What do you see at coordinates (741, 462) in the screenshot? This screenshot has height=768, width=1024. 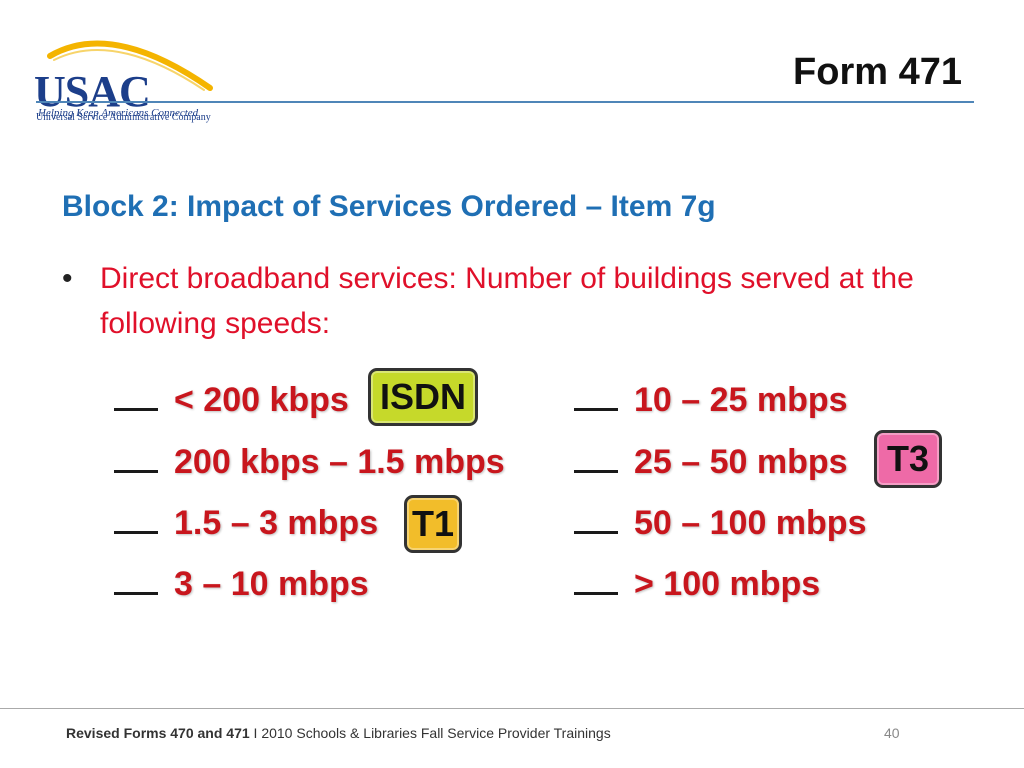 I see `speed-label: 25 – 50 mbps` at bounding box center [741, 462].